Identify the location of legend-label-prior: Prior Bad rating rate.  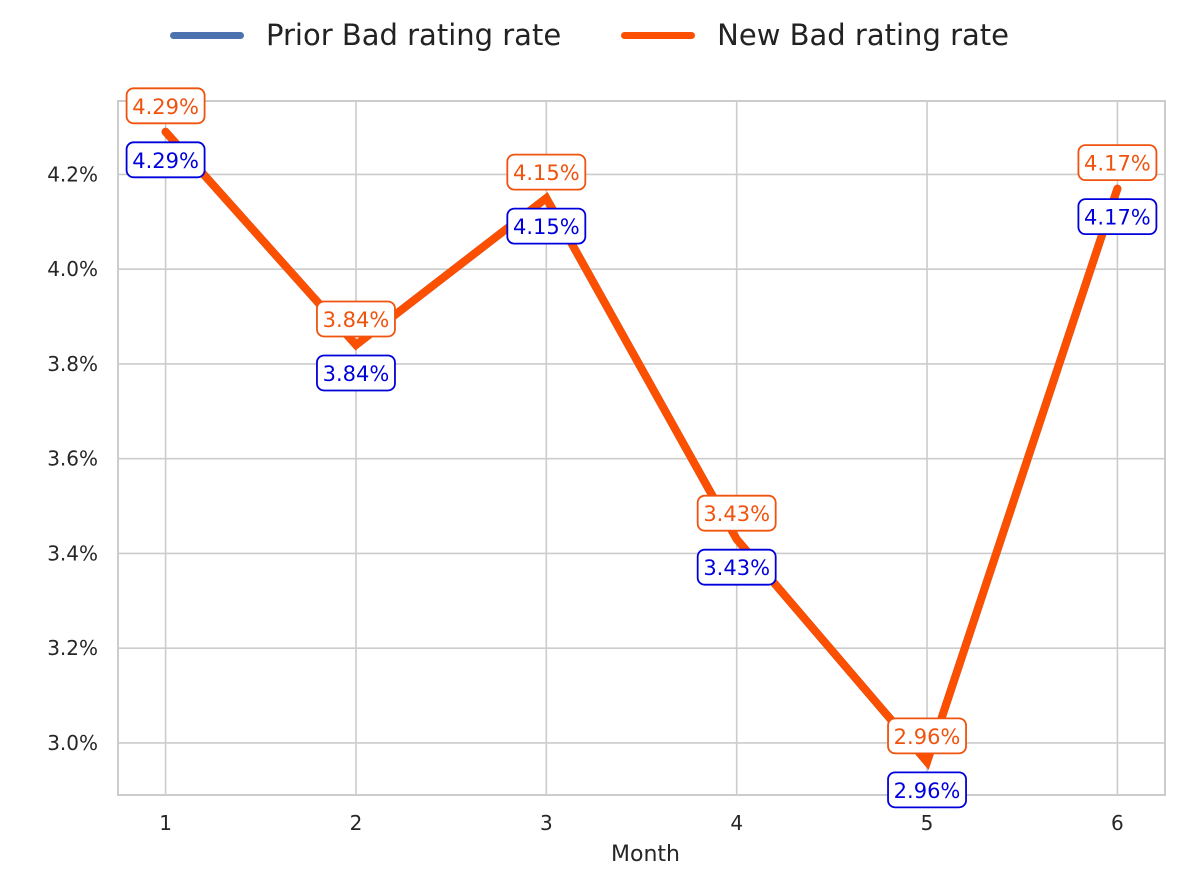
(414, 35).